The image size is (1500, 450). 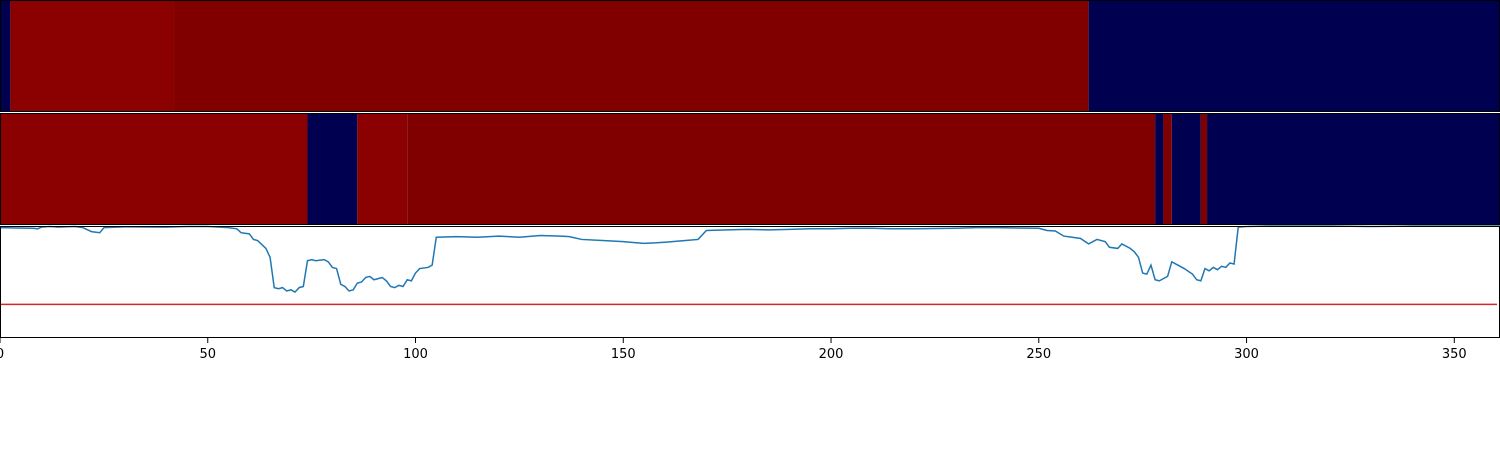 What do you see at coordinates (1246, 354) in the screenshot?
I see `x-tick-label: 300` at bounding box center [1246, 354].